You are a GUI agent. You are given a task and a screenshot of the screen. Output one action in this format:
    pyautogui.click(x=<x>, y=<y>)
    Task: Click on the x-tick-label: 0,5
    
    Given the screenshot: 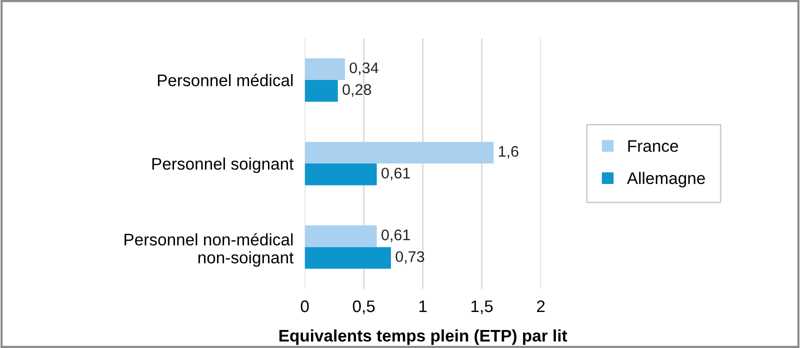 What is the action you would take?
    pyautogui.click(x=363, y=307)
    